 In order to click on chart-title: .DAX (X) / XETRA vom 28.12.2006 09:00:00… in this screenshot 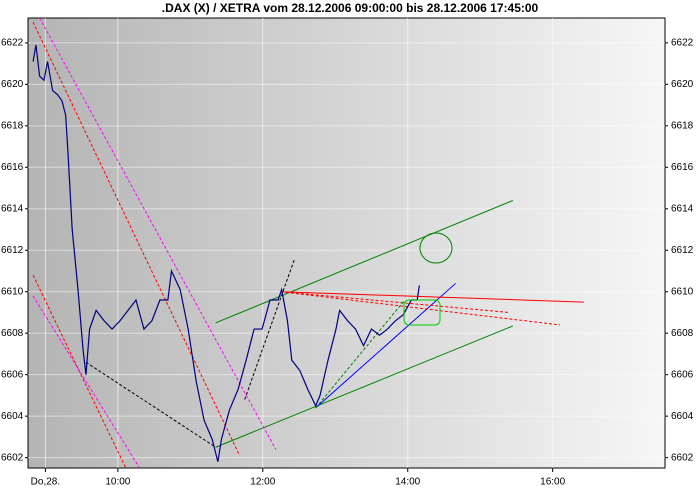, I will do `click(350, 8)`.